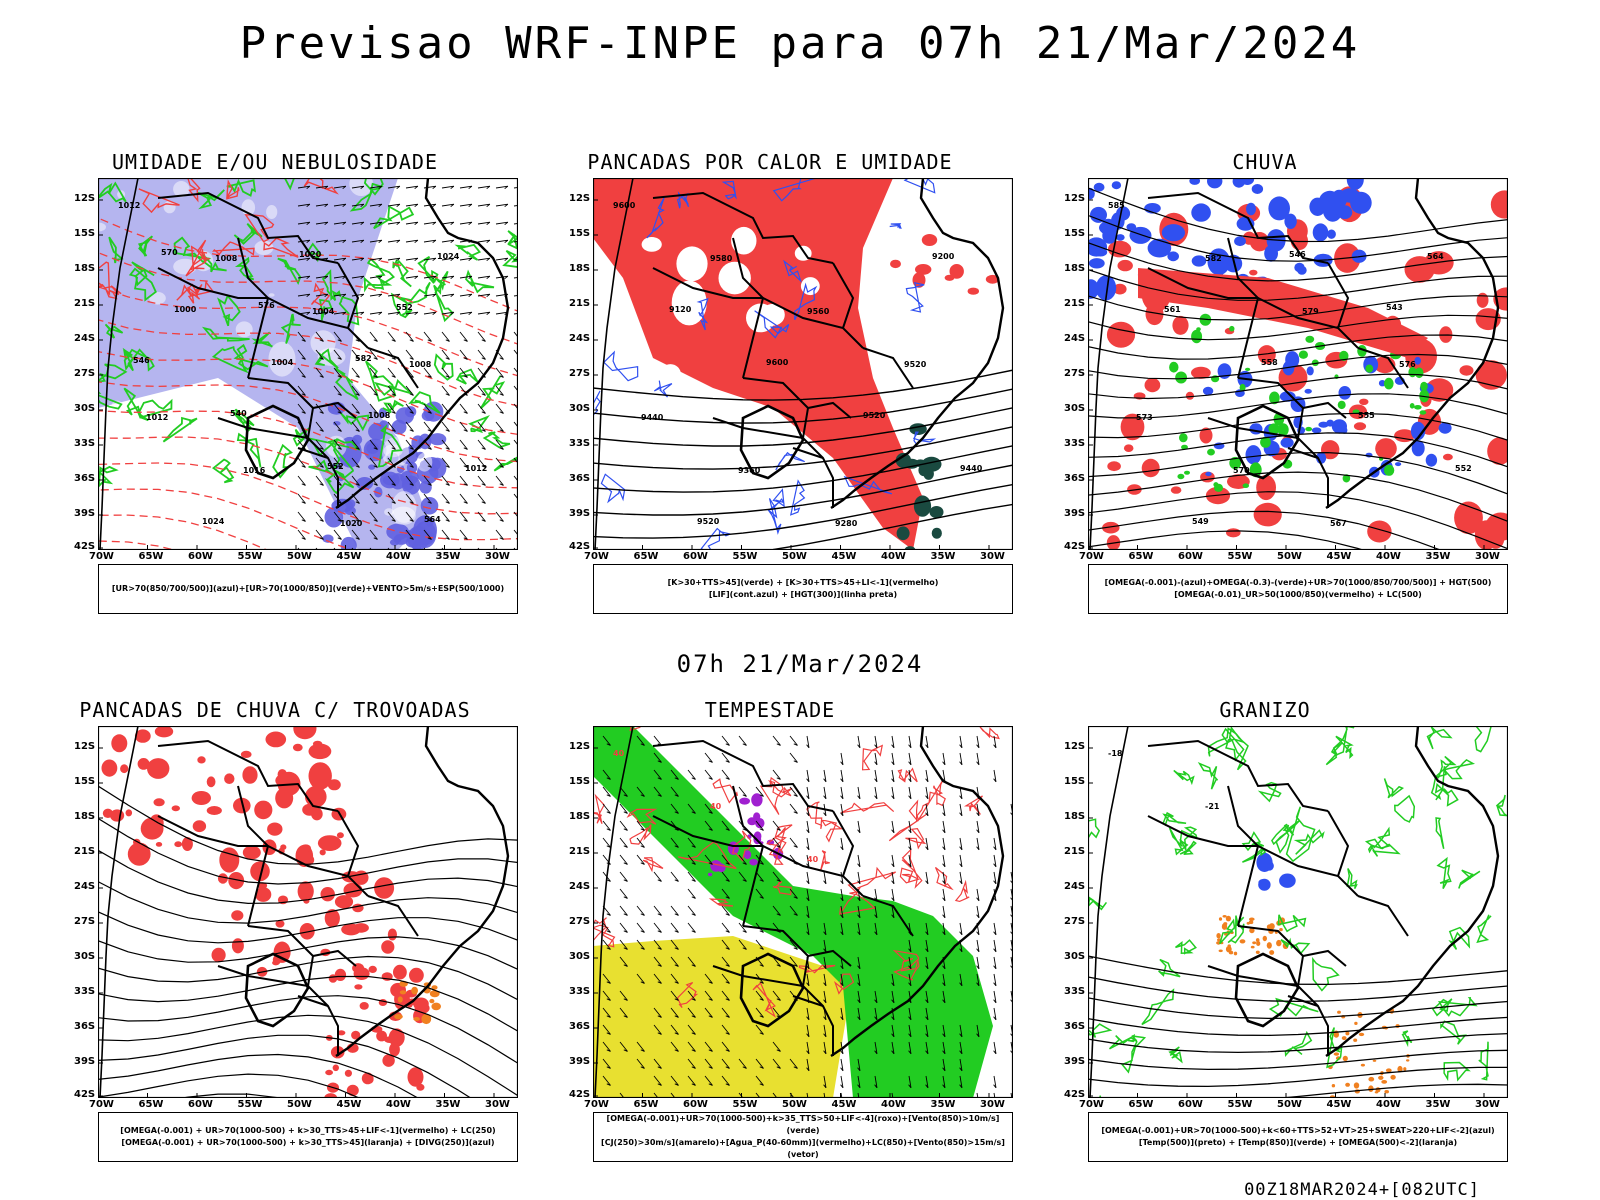 This screenshot has height=1200, width=1600. Describe the element at coordinates (448, 256) in the screenshot. I see `isoline-label: 1024` at that location.